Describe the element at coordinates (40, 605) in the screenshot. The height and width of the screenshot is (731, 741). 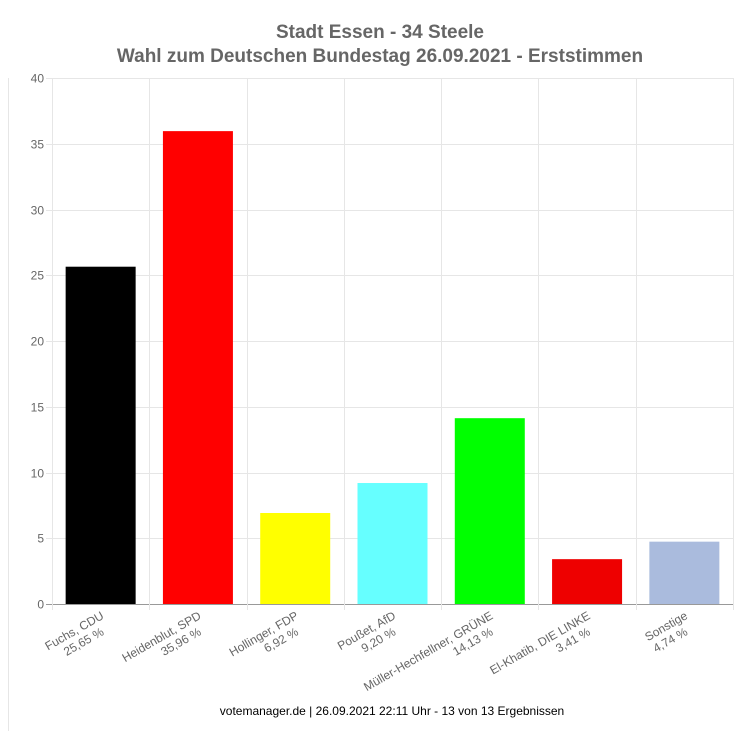
I see `y-tick-label: 0` at that location.